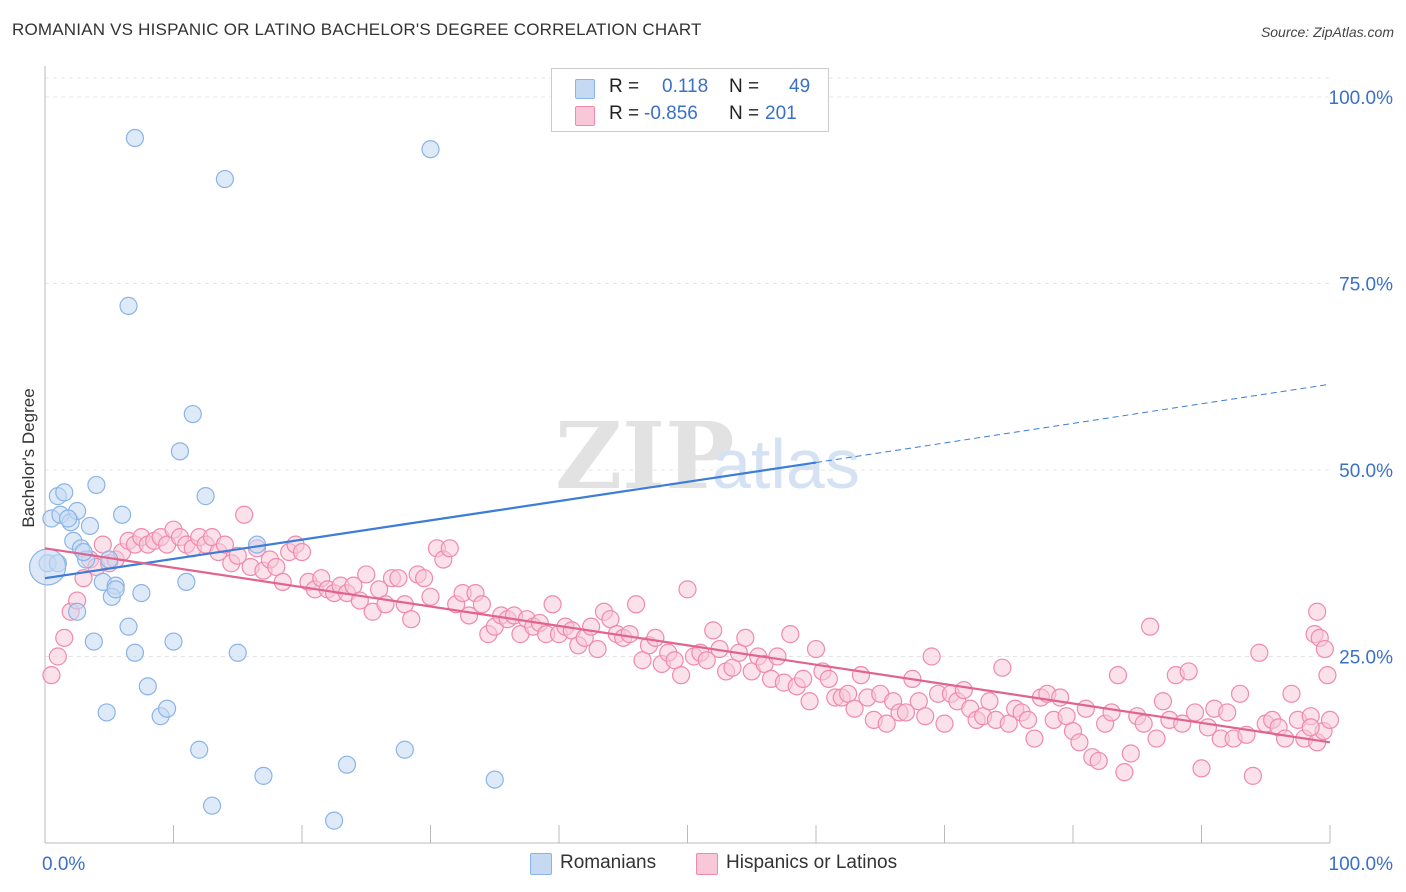 Image resolution: width=1406 pixels, height=892 pixels. Describe the element at coordinates (63, 864) in the screenshot. I see `x-tick-label: 0.0%` at that location.